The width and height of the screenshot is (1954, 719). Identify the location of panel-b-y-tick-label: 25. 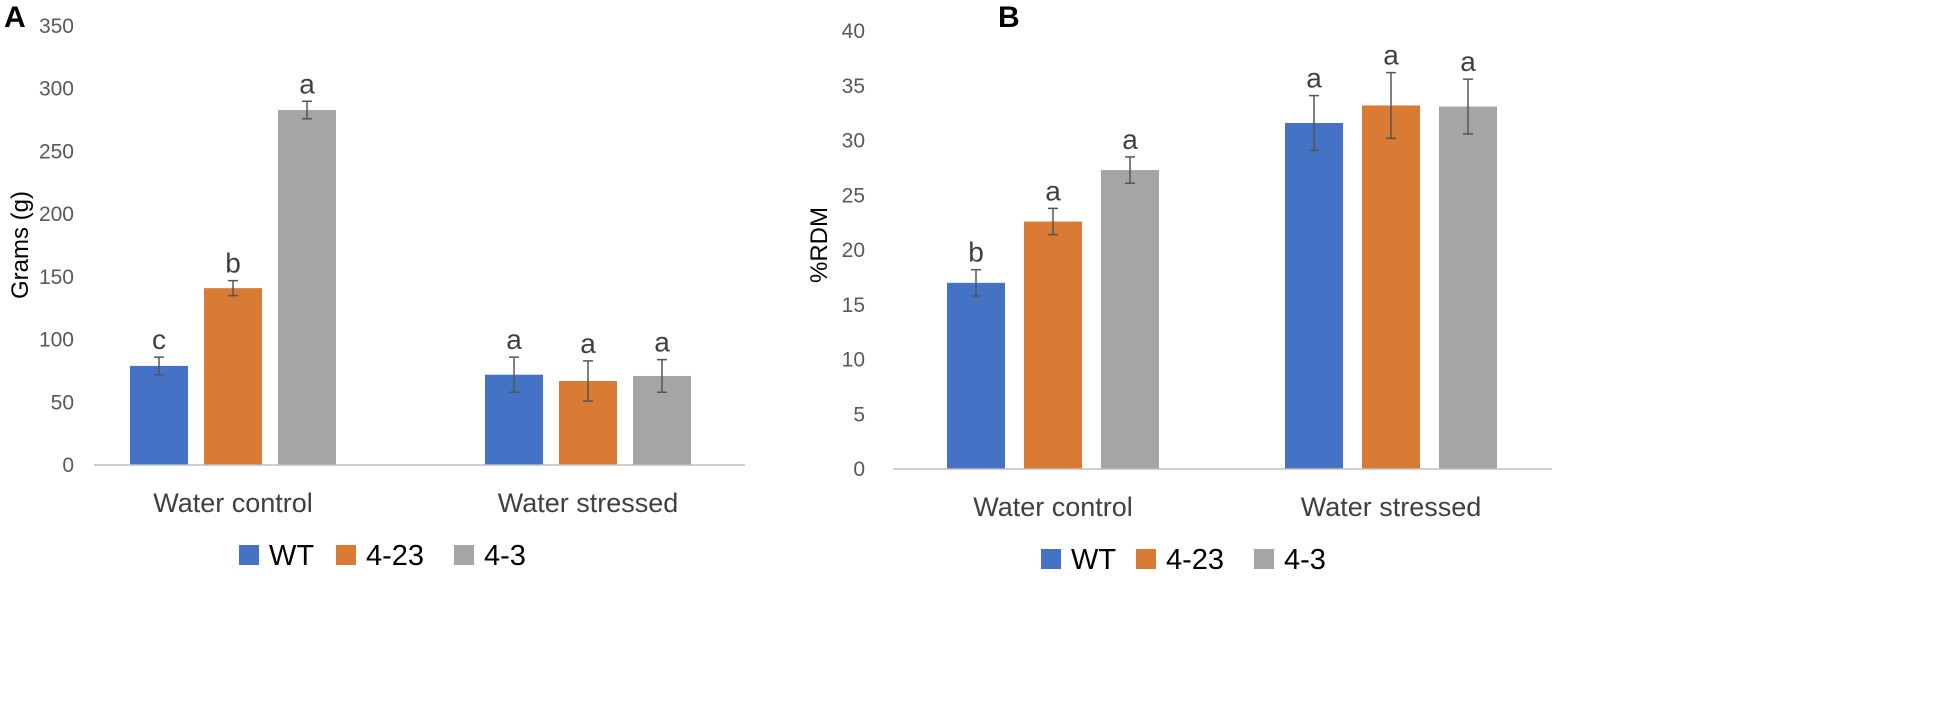
(853, 195).